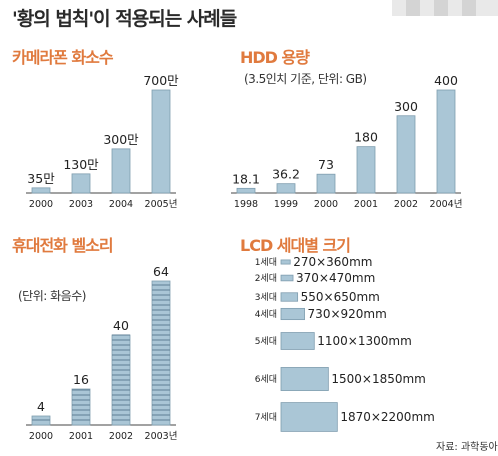 This screenshot has height=456, width=498. Describe the element at coordinates (335, 278) in the screenshot. I see `lcd-size-label: 370×470mm` at that location.